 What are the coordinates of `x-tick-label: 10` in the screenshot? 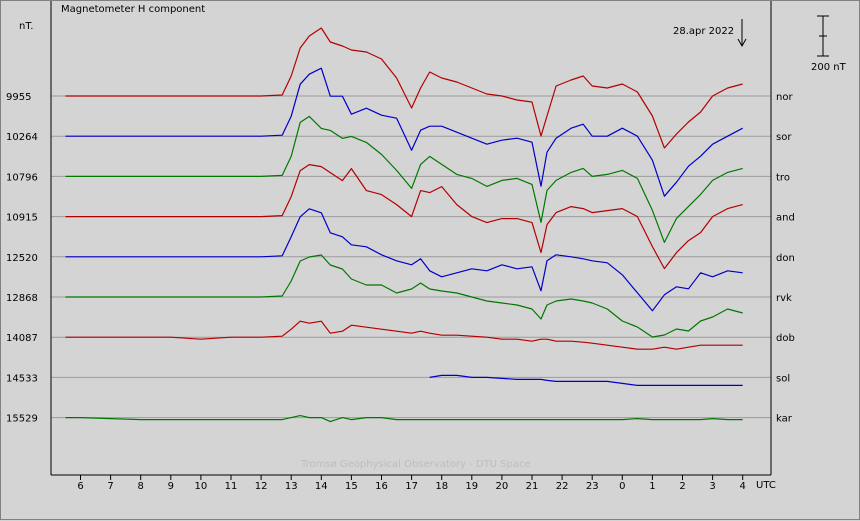 It's located at (201, 486).